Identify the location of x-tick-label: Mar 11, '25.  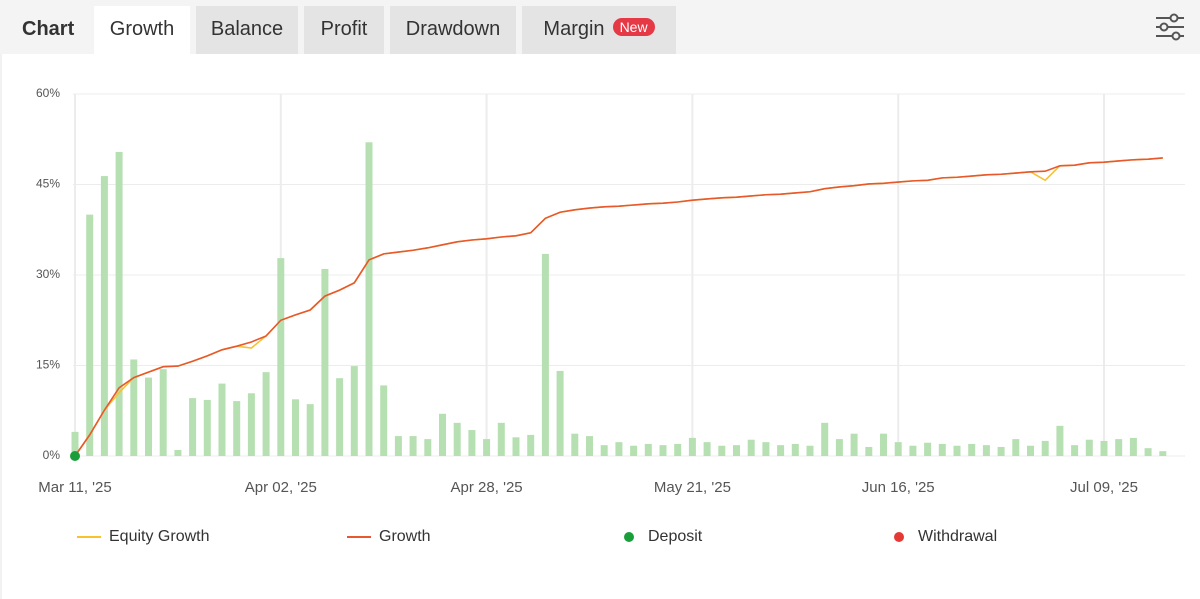
(74, 487).